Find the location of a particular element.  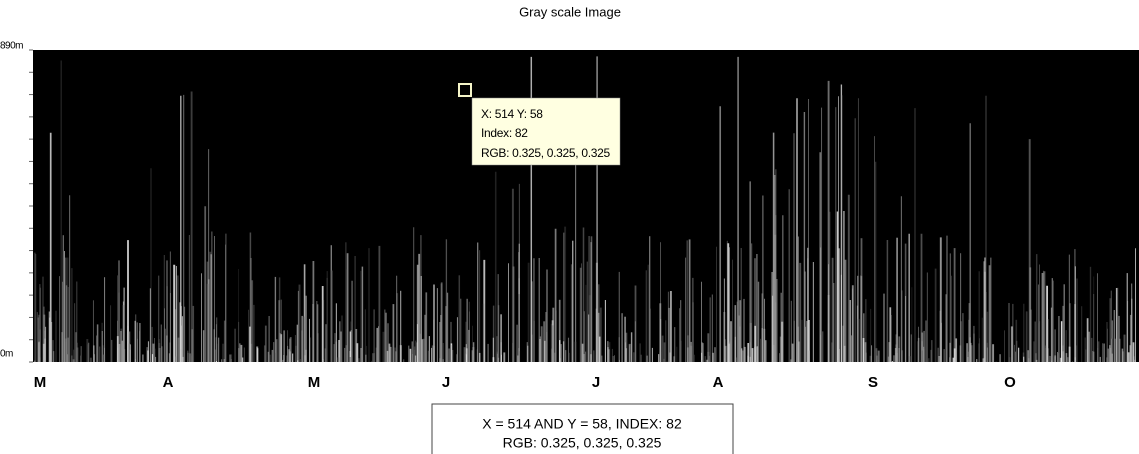

info-box is located at coordinates (582, 428).